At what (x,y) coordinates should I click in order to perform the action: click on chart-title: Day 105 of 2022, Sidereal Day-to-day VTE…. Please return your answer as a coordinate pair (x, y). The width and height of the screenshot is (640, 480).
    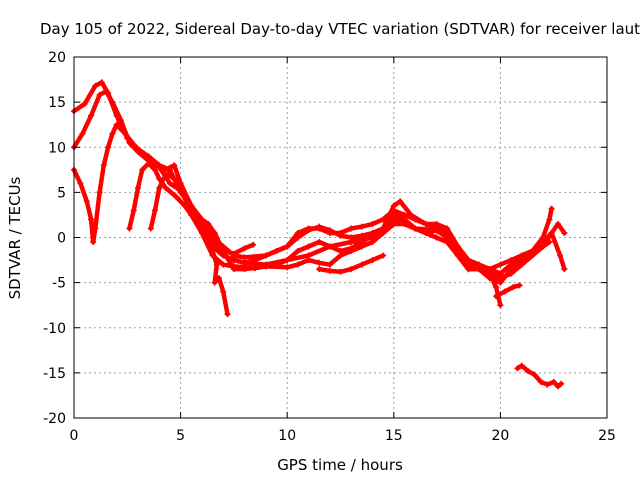
    Looking at the image, I should click on (340, 29).